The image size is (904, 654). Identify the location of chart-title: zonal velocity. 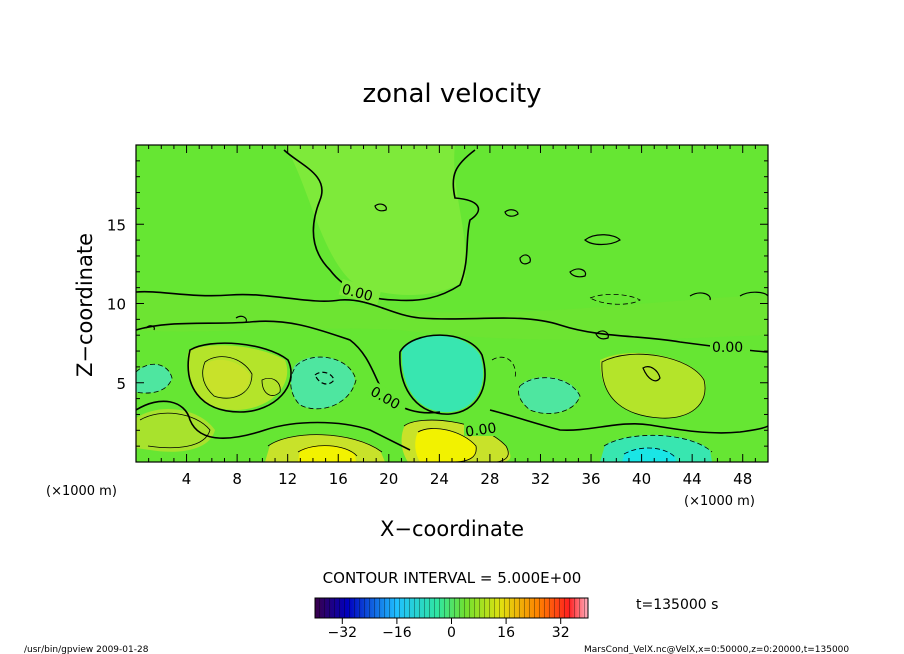
(451, 94).